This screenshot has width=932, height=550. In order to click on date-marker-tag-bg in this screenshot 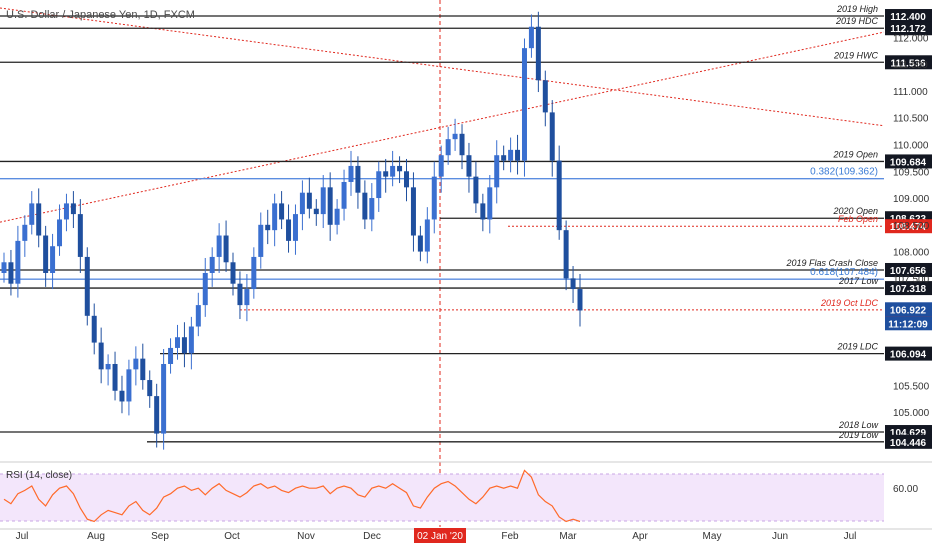, I will do `click(440, 535)`.